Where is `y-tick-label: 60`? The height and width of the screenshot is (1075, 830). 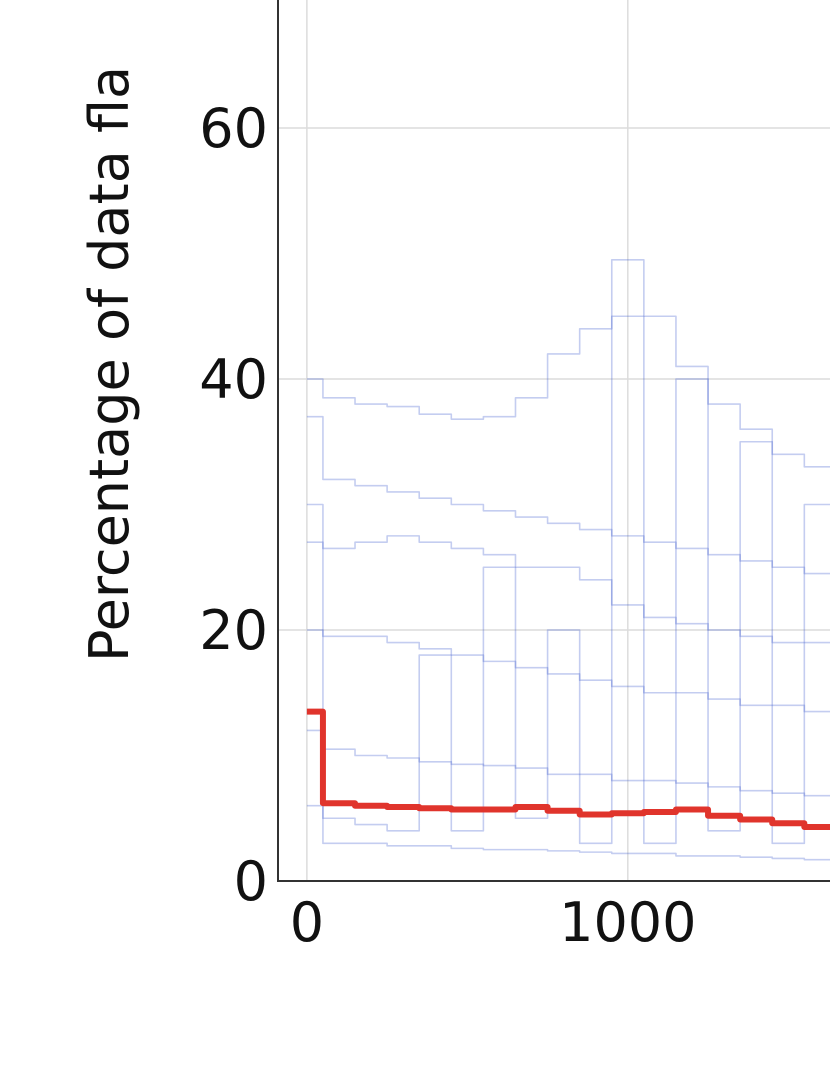
y-tick-label: 60 is located at coordinates (233, 128).